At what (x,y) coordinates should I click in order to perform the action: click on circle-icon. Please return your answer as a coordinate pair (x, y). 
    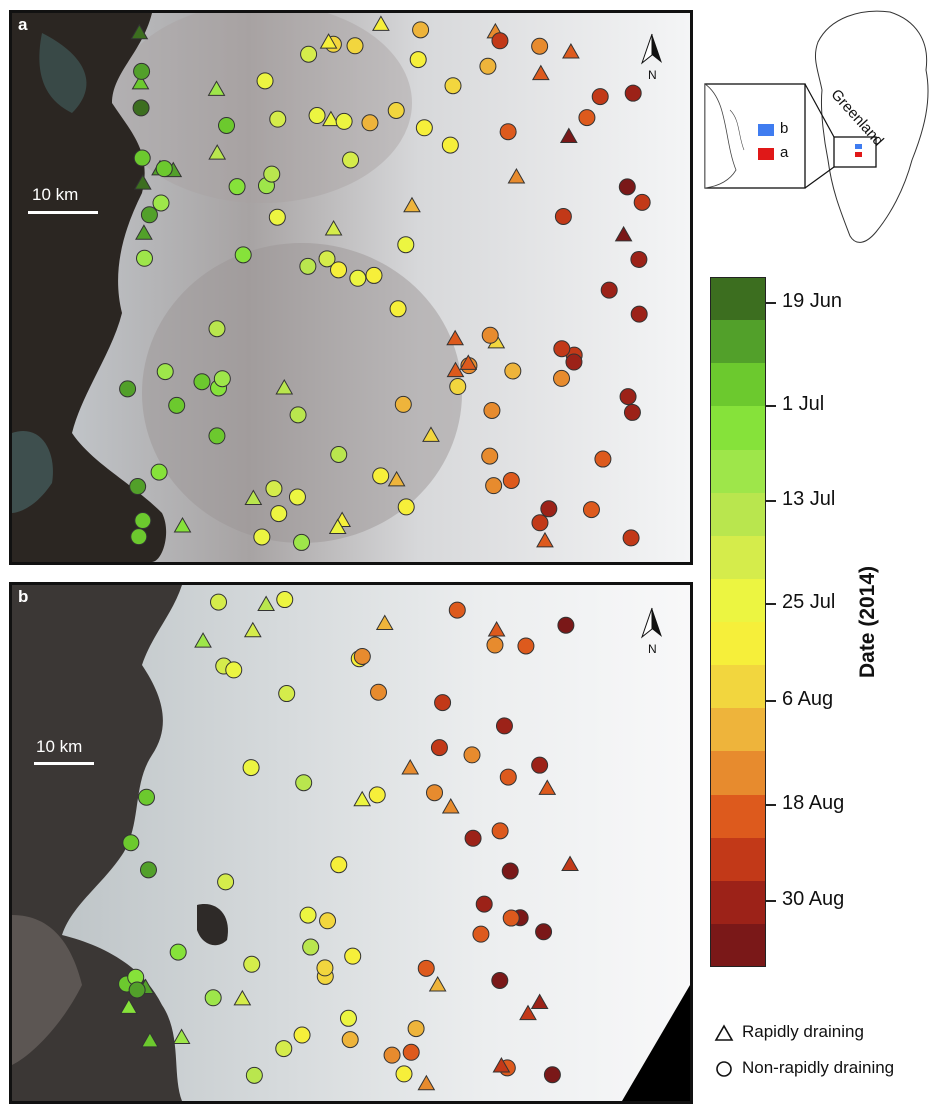
    Looking at the image, I should click on (724, 1068).